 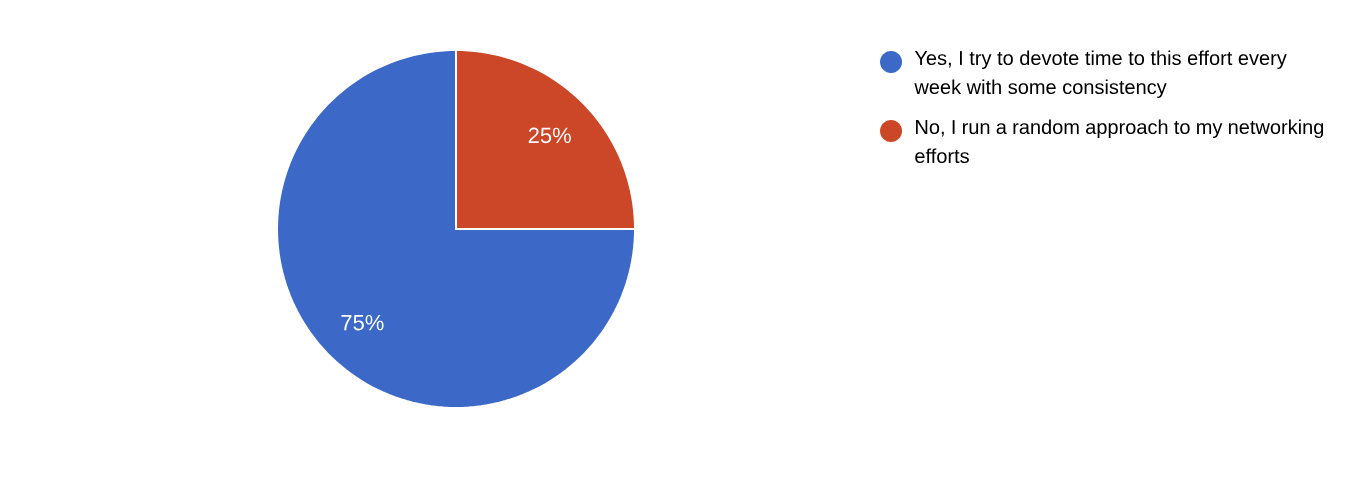 I want to click on legend-label: Yes, I try to devote time to this effort every week with some consistency, so click(x=1100, y=74).